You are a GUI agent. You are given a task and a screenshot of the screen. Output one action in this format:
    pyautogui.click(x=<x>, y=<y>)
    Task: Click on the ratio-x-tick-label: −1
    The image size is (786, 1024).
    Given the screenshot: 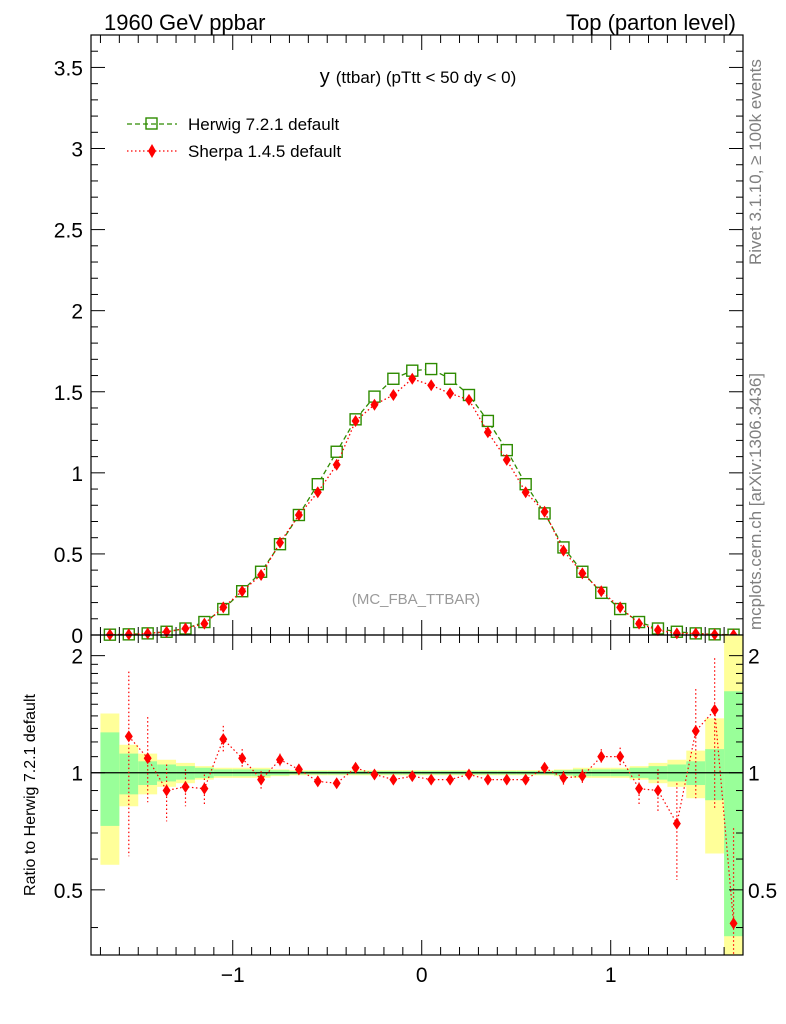 What is the action you would take?
    pyautogui.click(x=233, y=975)
    